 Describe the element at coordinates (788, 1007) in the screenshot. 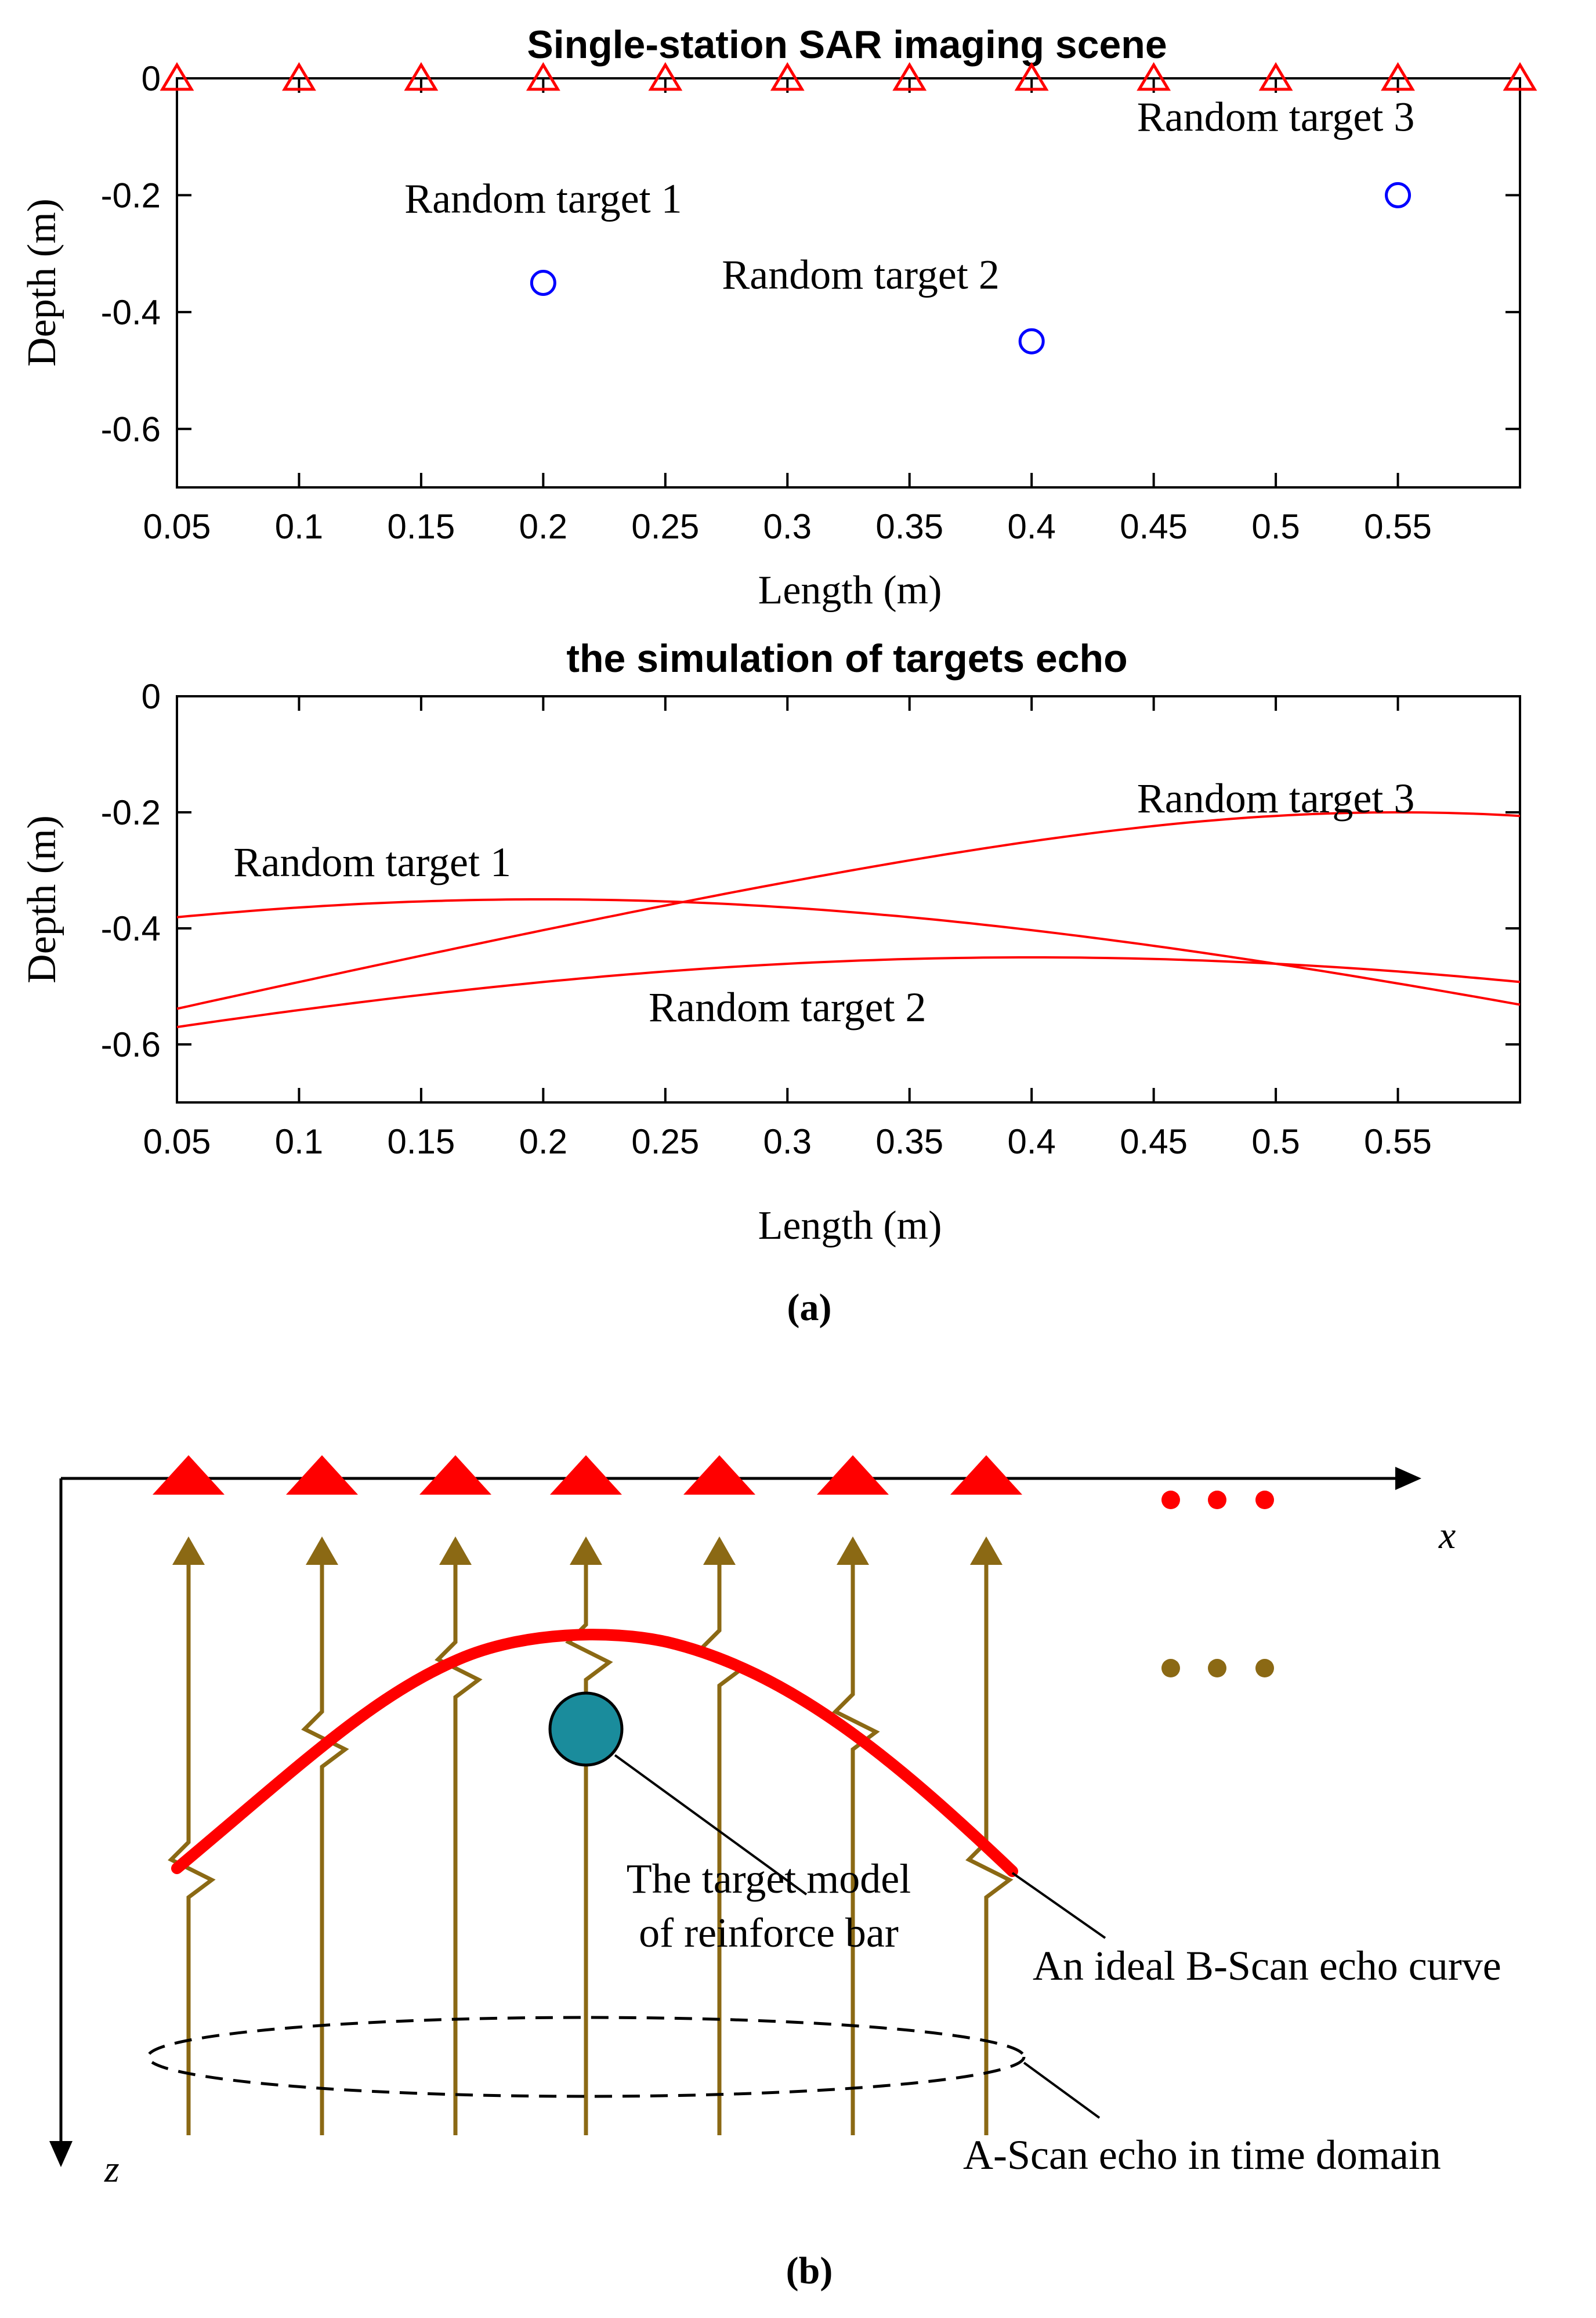

I see `echo-annotation: Random target 2` at that location.